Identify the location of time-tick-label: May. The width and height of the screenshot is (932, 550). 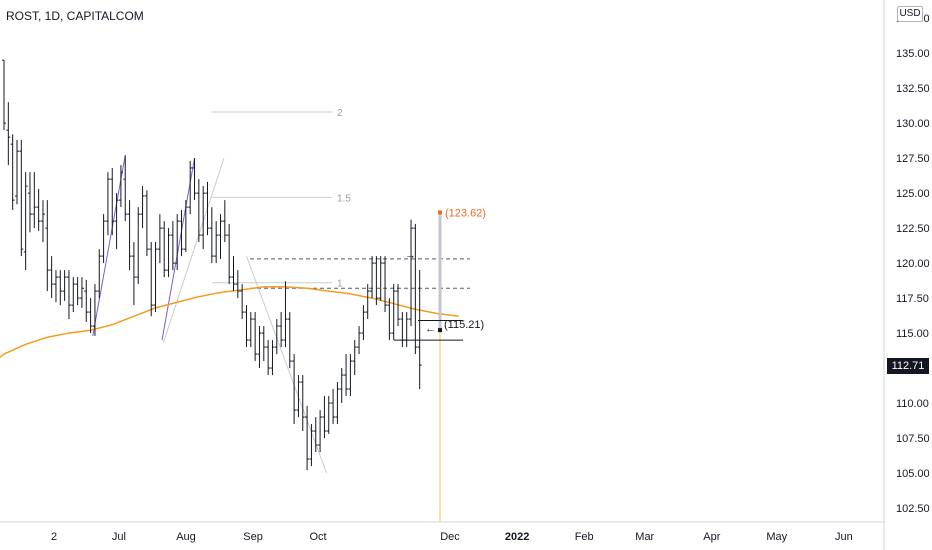
(776, 537).